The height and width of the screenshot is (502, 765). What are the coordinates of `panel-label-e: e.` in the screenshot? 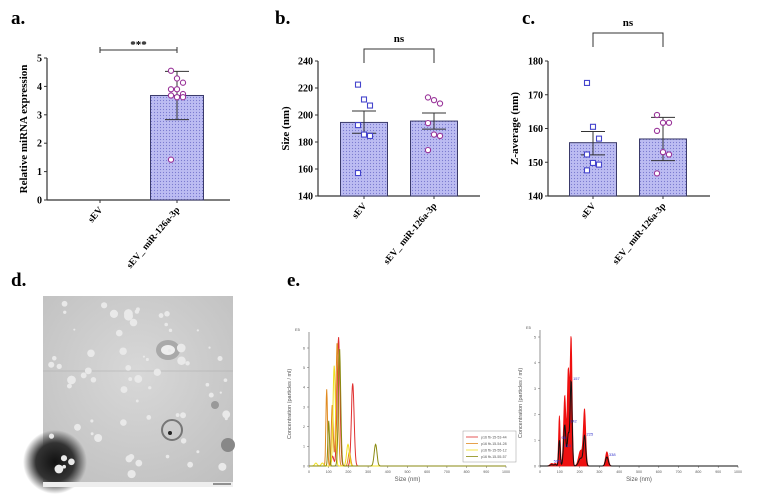 It's located at (293, 280).